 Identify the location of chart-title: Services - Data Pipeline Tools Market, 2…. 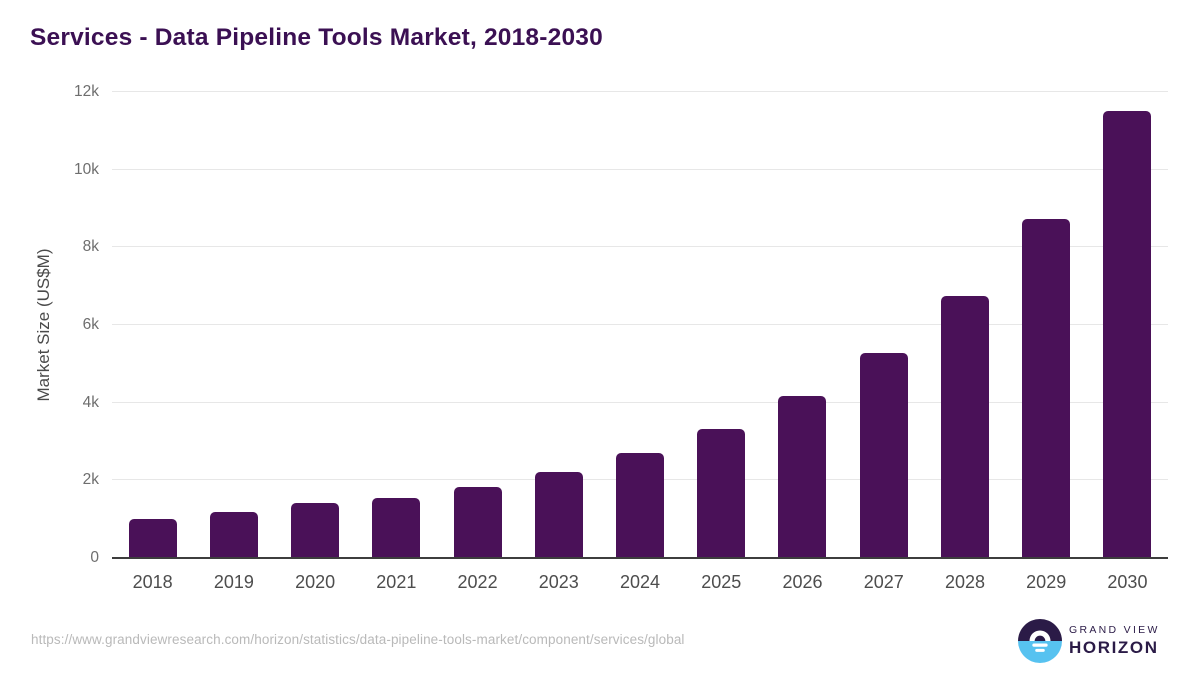
(316, 37).